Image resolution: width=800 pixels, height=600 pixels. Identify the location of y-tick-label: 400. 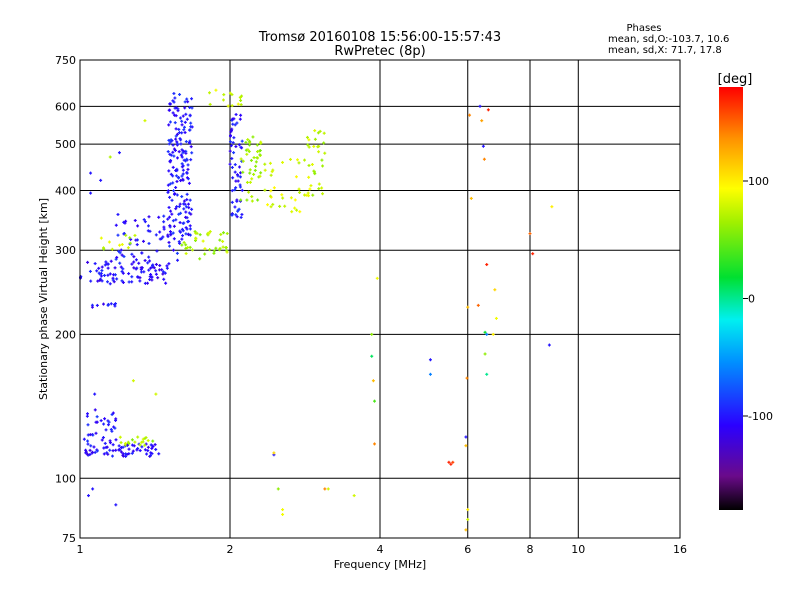
(65, 190).